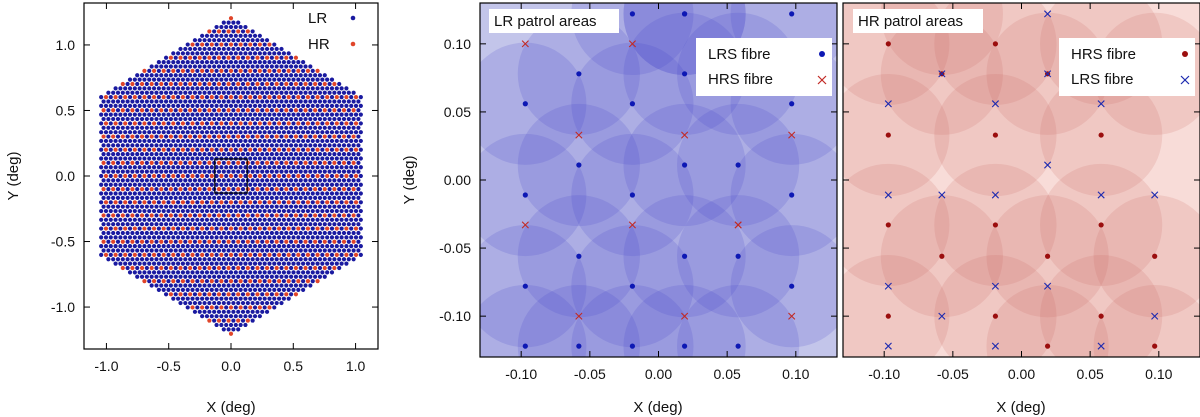 The width and height of the screenshot is (1200, 417). What do you see at coordinates (66, 176) in the screenshot?
I see `p1-y-tick-label: 0.0` at bounding box center [66, 176].